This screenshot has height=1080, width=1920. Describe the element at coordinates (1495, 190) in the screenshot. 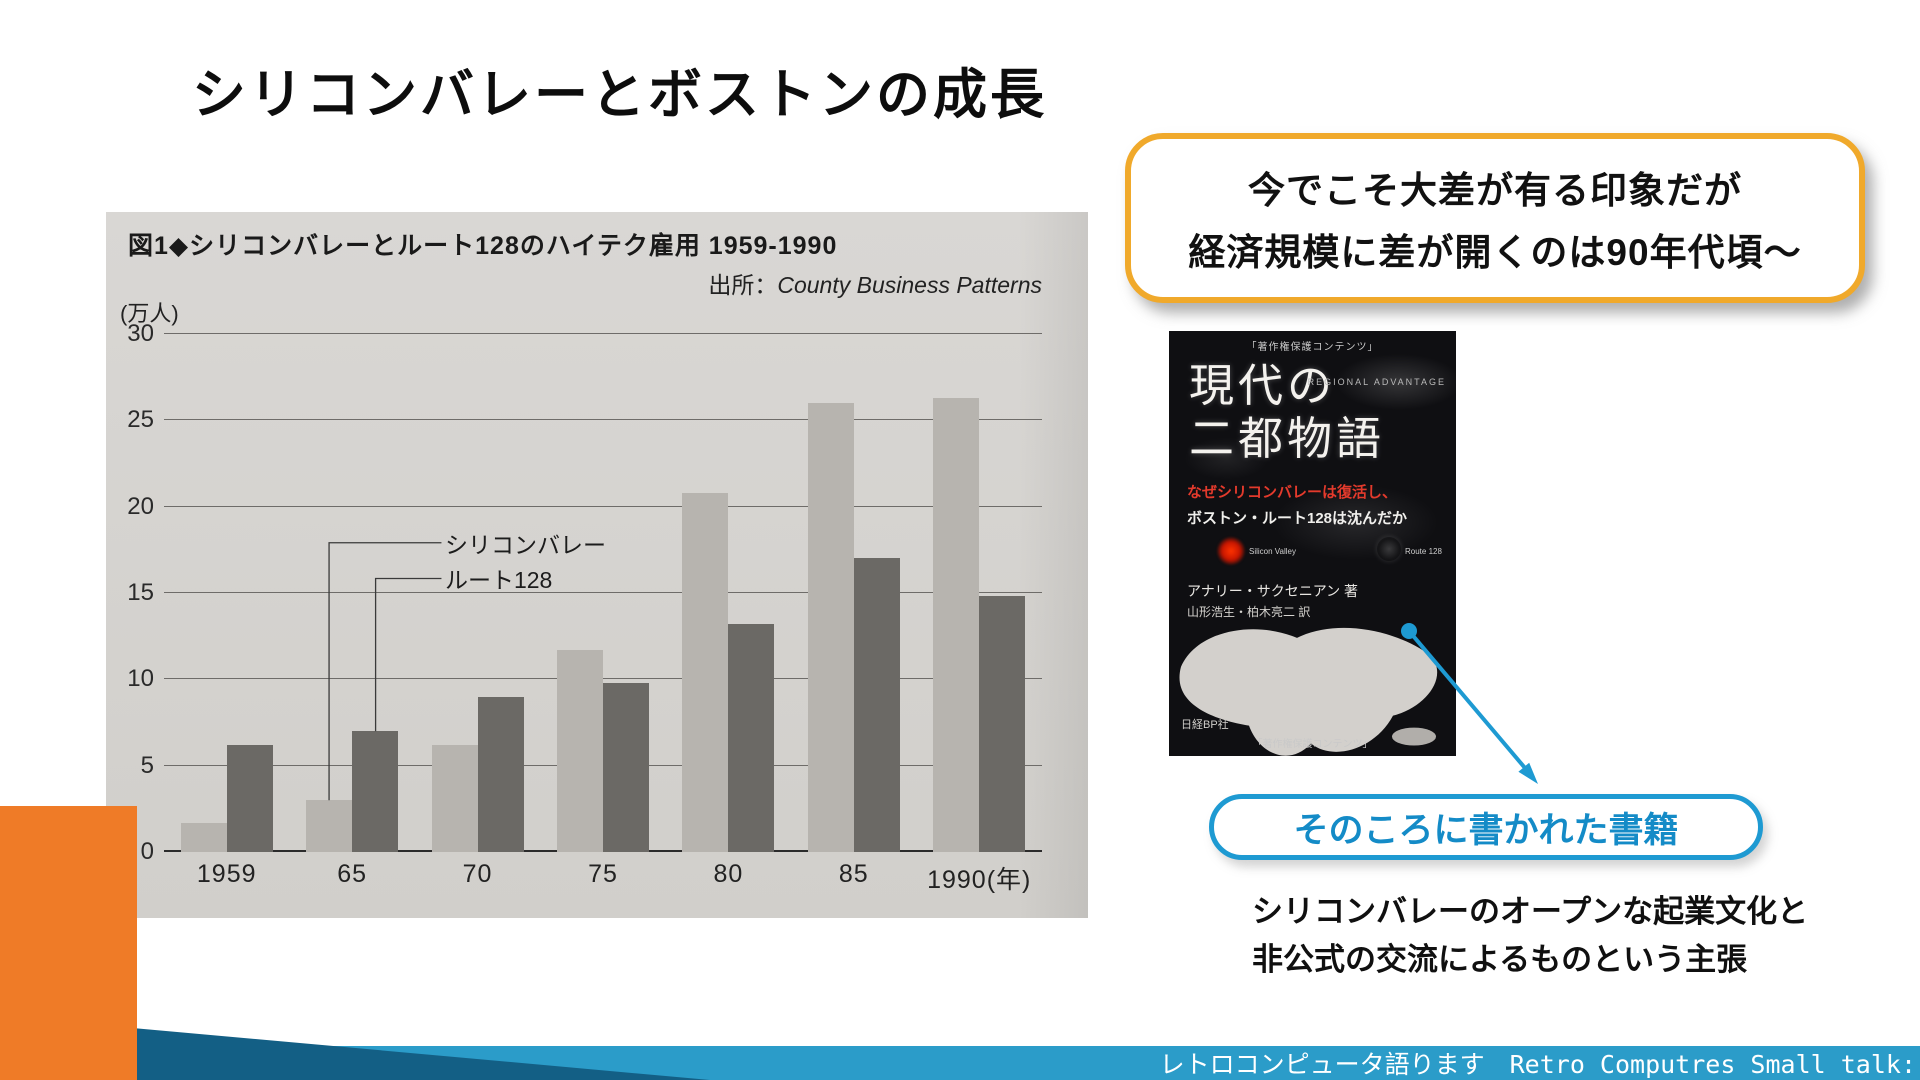

I see `yellow-callout-line1: 今でこそ大差が有る印象だが` at that location.